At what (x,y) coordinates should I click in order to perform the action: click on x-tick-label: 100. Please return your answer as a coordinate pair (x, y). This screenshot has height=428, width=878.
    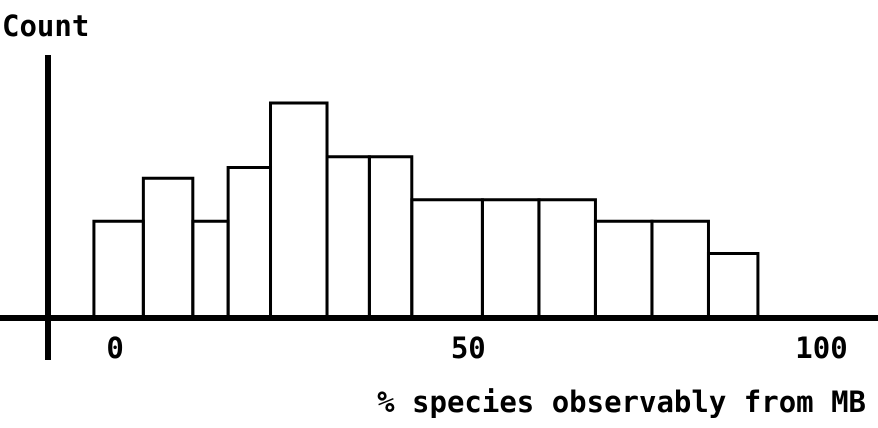
    Looking at the image, I should click on (821, 348).